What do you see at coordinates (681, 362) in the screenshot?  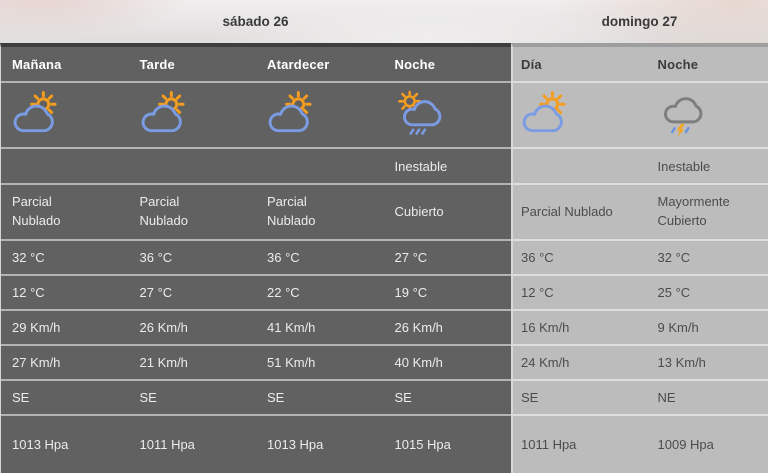 I see `wind-value: 13 Km/h` at bounding box center [681, 362].